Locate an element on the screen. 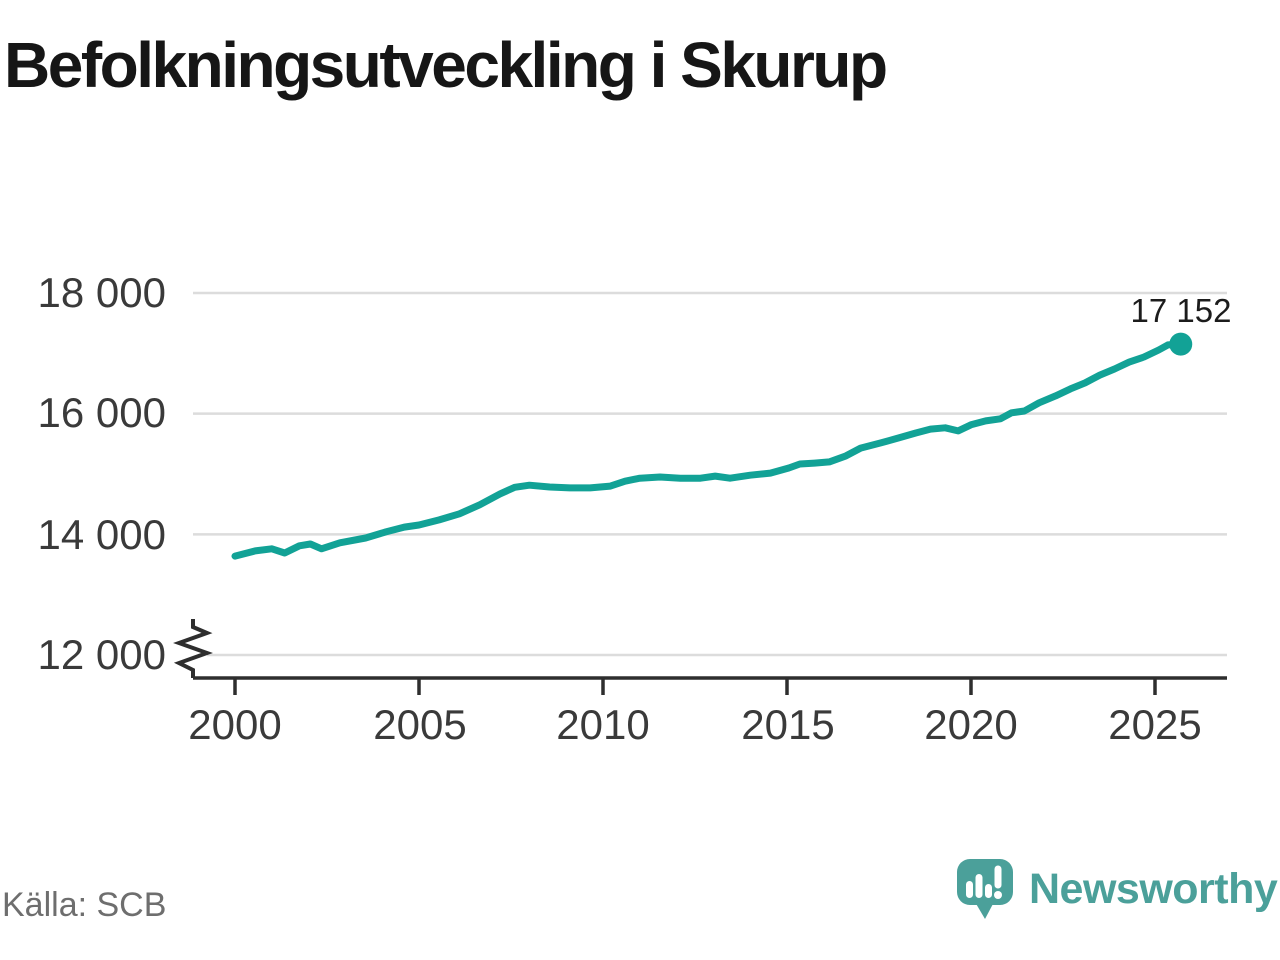  y-axis-tick-label-16000: 16 000 is located at coordinates (101, 412).